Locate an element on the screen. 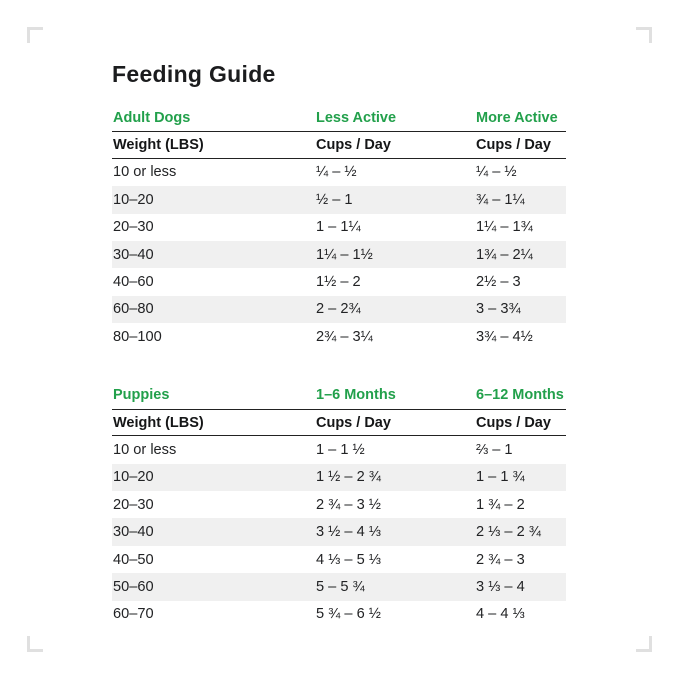 The image size is (679, 679). cups-per-day-cell: 2¾ – 3¼ is located at coordinates (344, 336).